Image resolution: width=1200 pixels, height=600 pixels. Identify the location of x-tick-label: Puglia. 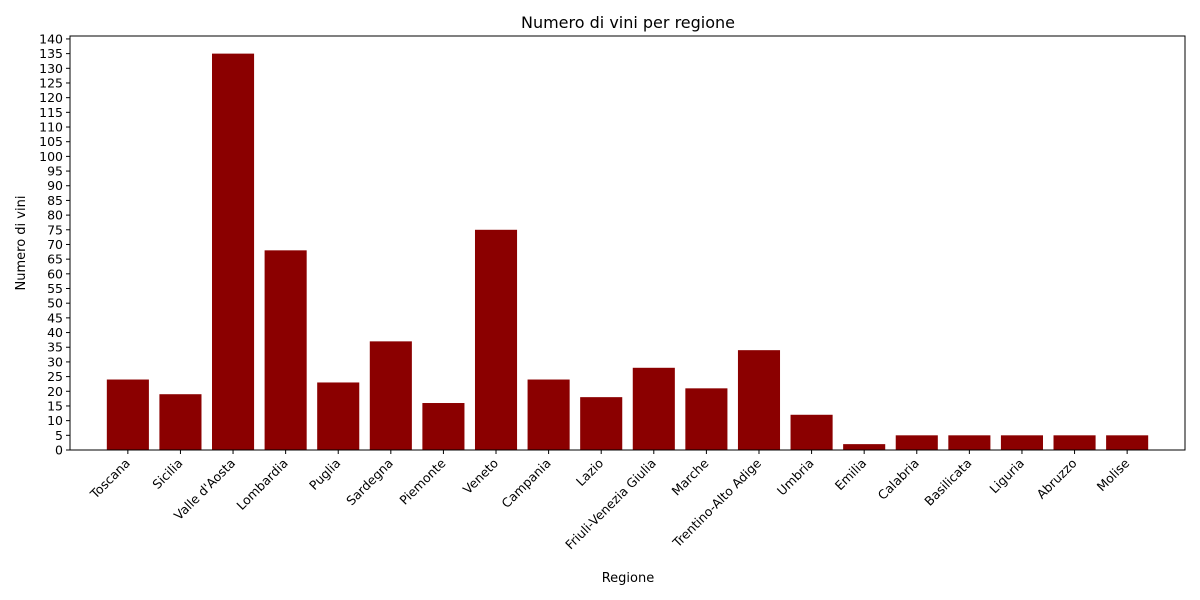
(324, 474).